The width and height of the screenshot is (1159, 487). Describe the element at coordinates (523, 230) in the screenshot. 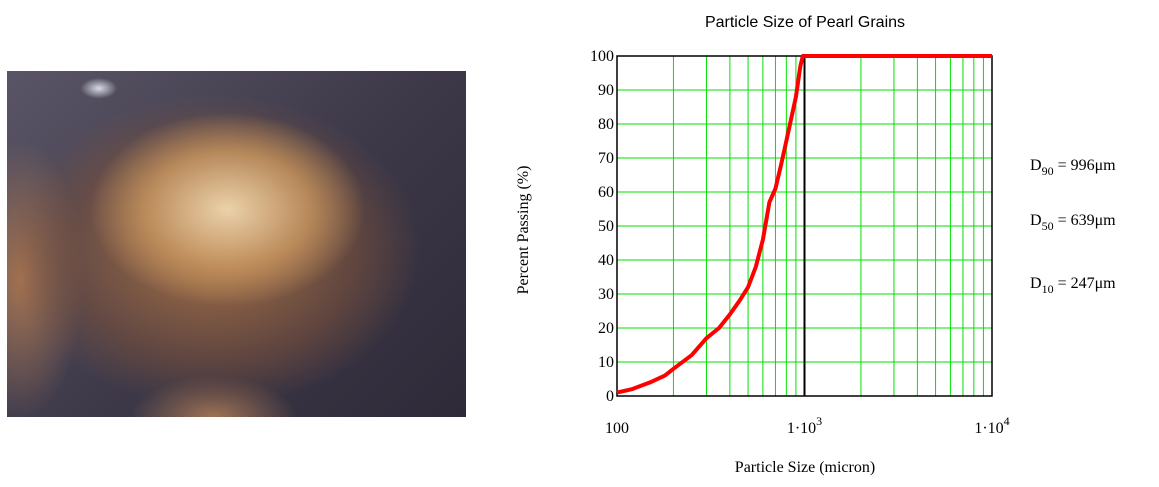

I see `y-axis-label: Percent Passing (%)` at that location.